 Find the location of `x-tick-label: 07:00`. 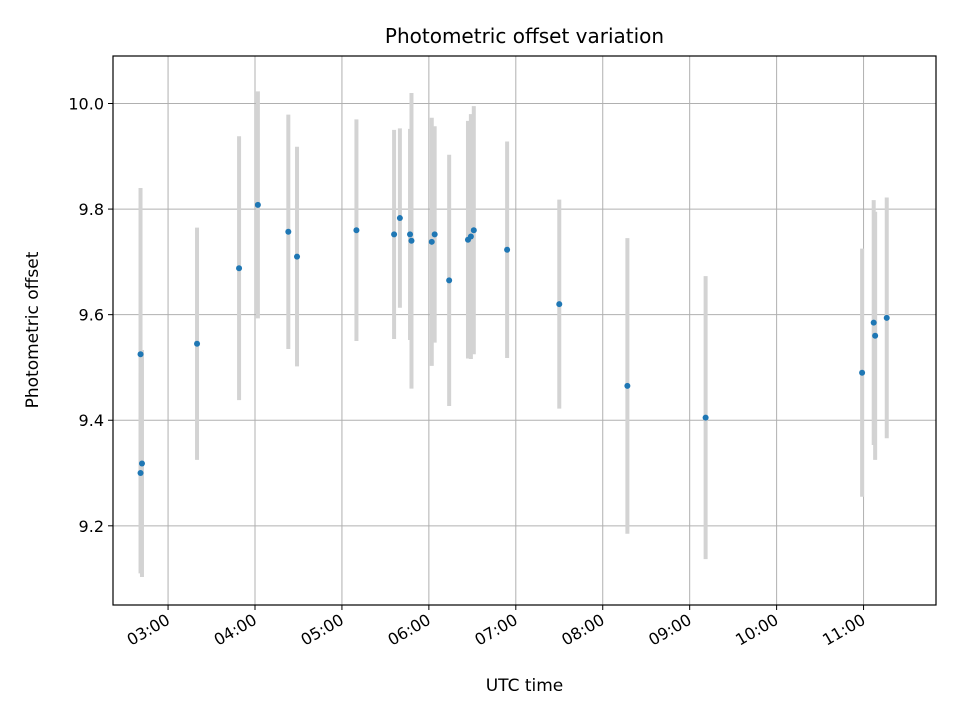

x-tick-label: 07:00 is located at coordinates (495, 630).